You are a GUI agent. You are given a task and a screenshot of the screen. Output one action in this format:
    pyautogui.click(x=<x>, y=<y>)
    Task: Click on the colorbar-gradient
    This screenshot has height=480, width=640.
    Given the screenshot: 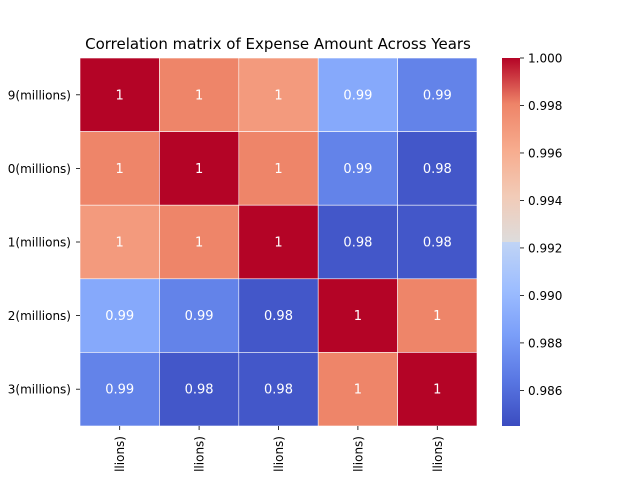 What is the action you would take?
    pyautogui.click(x=511, y=242)
    